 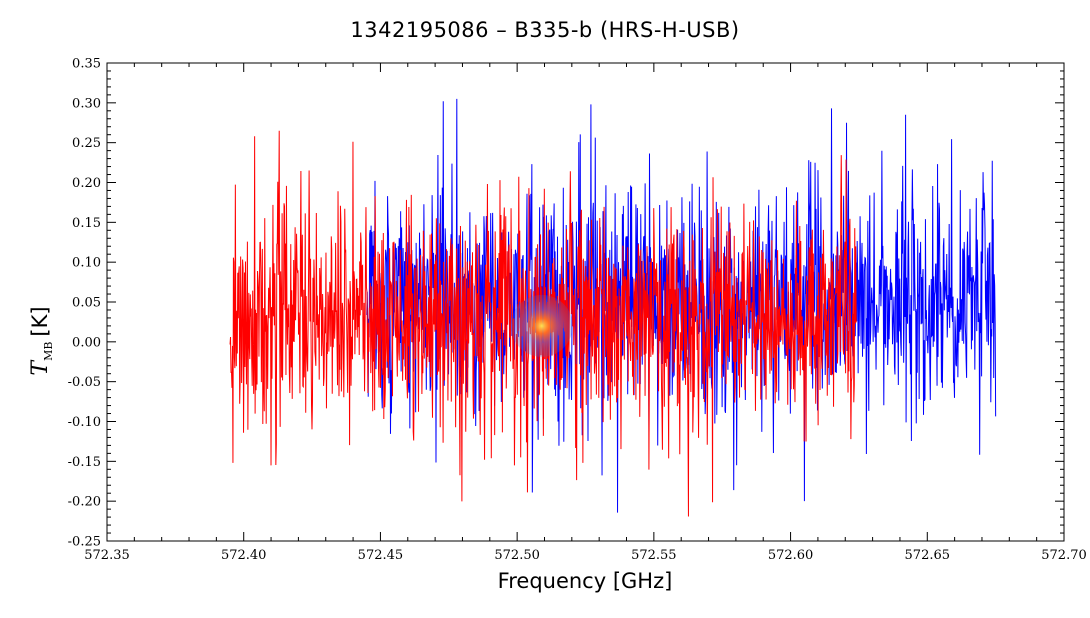 I want to click on x-tick-label: 572.35, so click(x=107, y=555).